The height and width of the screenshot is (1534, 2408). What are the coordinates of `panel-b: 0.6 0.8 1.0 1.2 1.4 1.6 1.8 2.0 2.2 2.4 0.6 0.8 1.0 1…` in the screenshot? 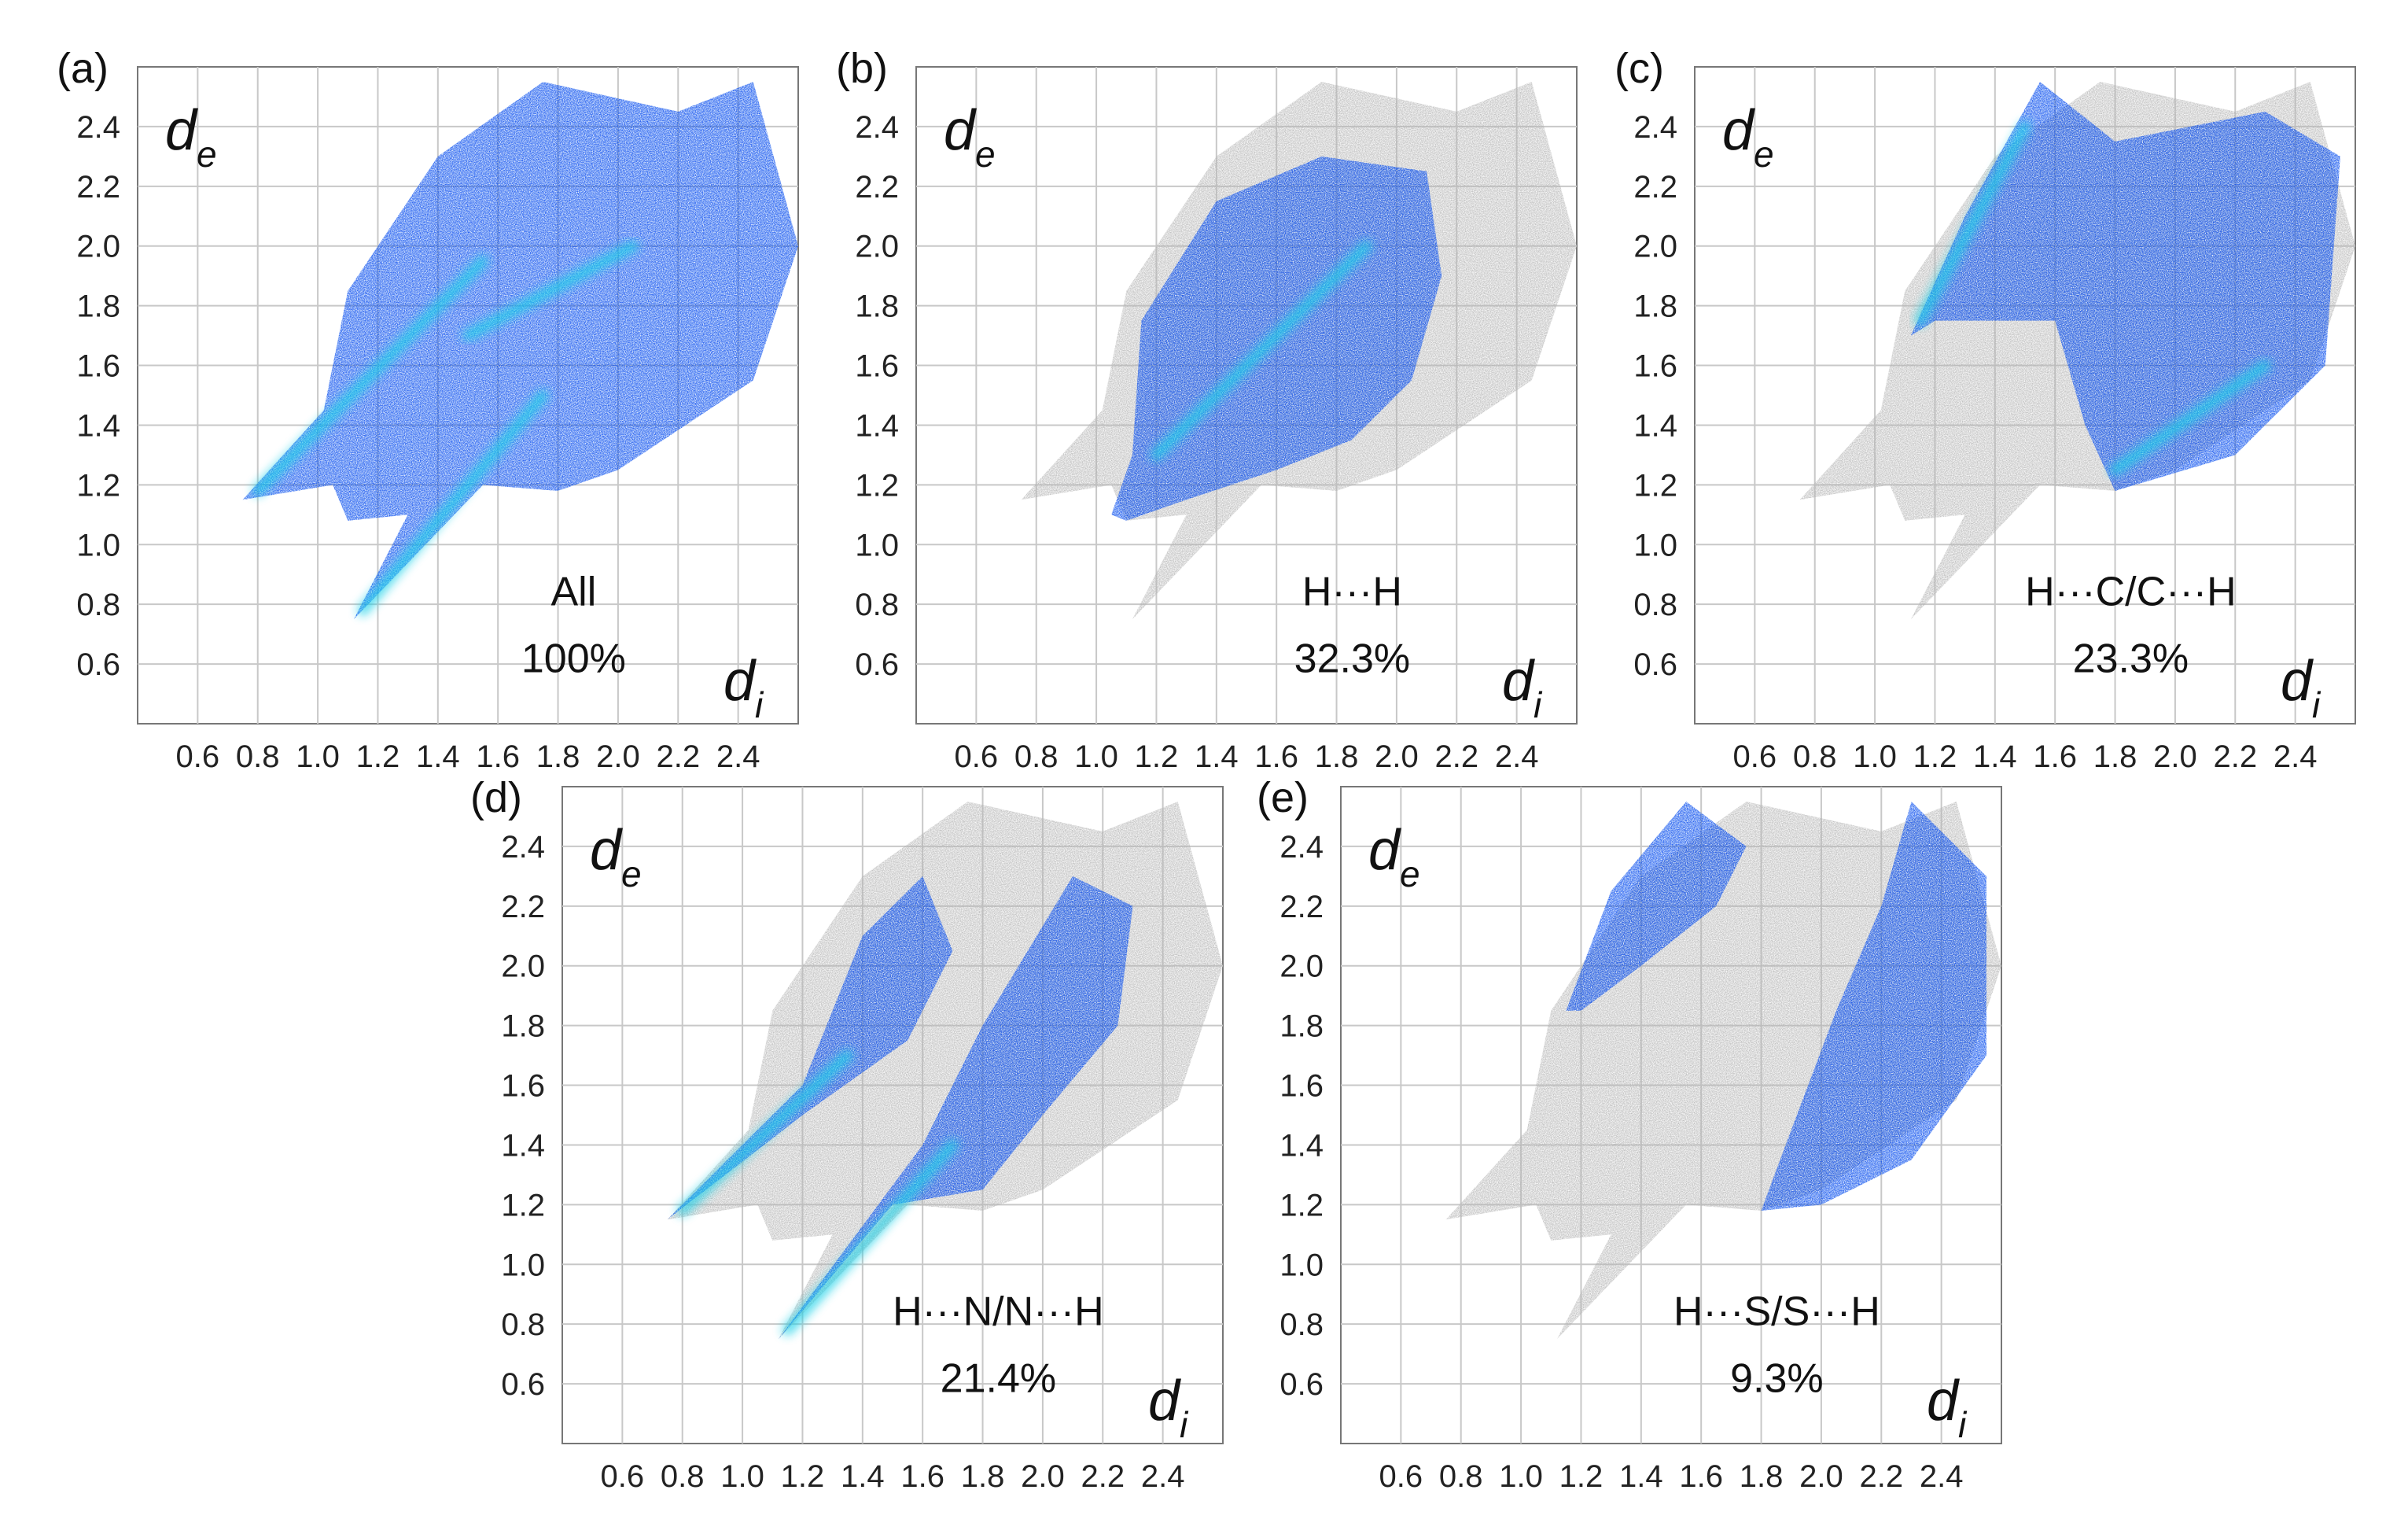 It's located at (1207, 409).